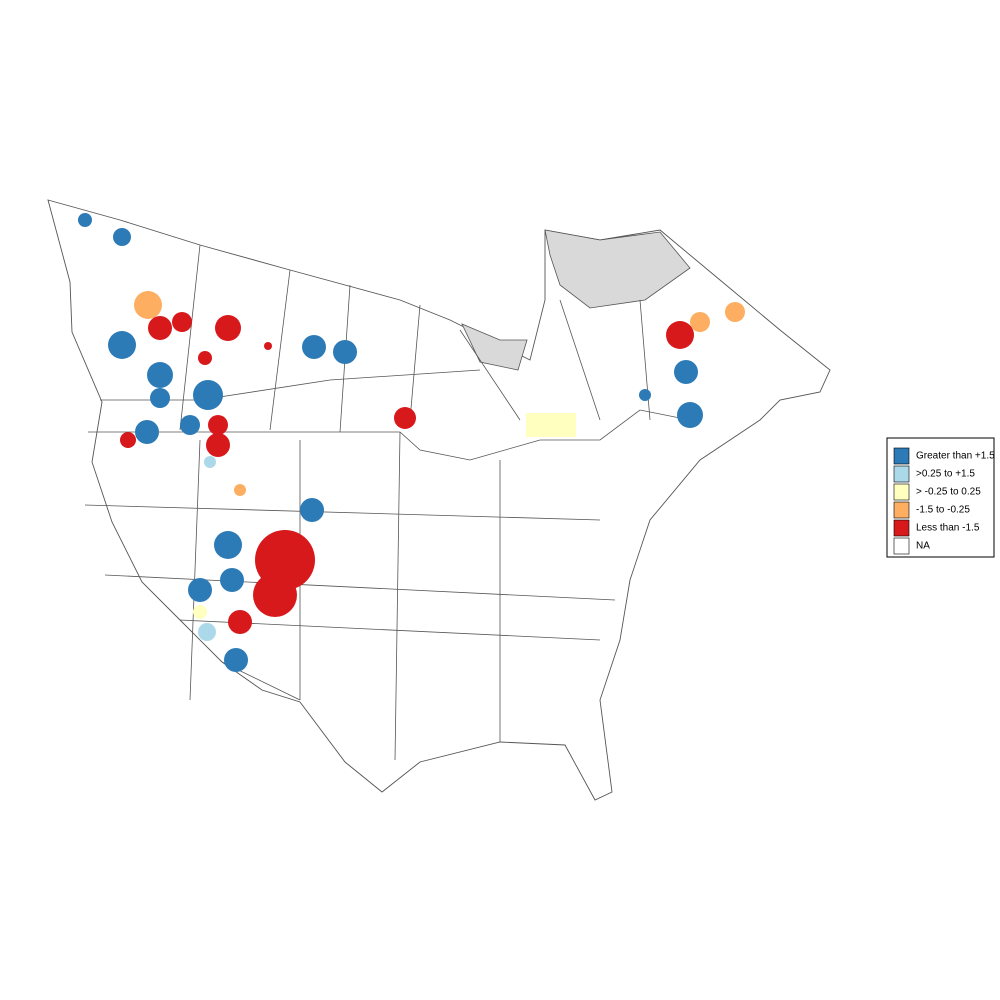 The width and height of the screenshot is (1000, 1000). I want to click on legend-label: Less than -1.5, so click(948, 528).